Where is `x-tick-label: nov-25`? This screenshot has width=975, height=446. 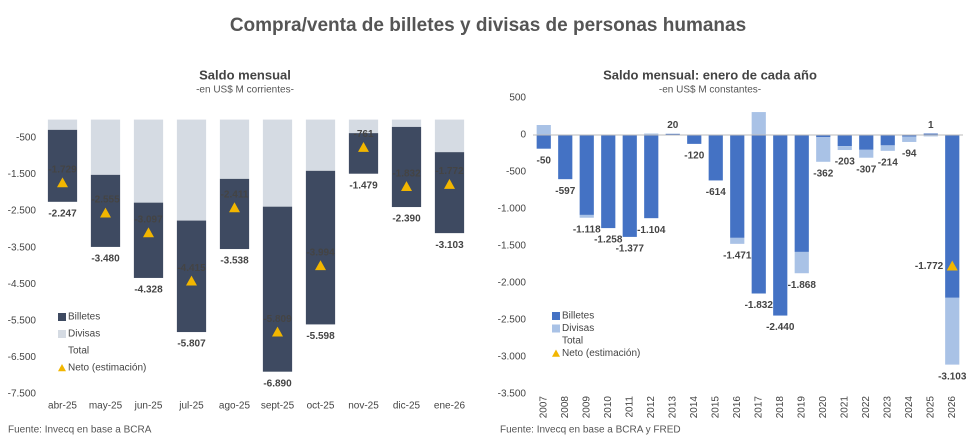
x-tick-label: nov-25 is located at coordinates (363, 406).